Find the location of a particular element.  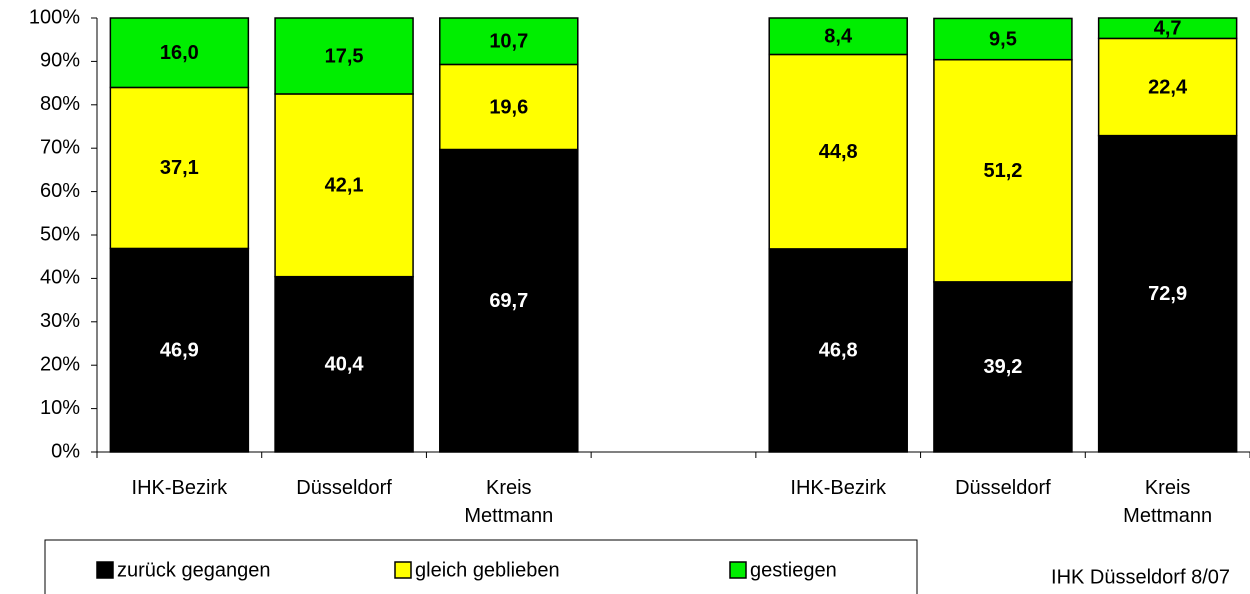

data-label: 46,9 is located at coordinates (179, 351).